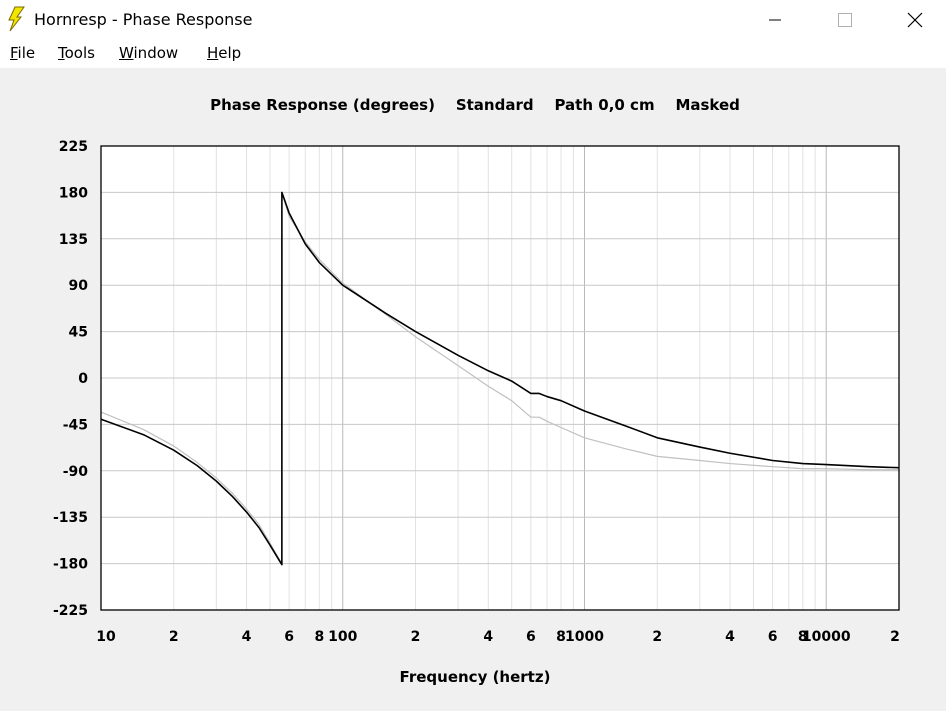  I want to click on menu-help-rest: elp, so click(230, 53).